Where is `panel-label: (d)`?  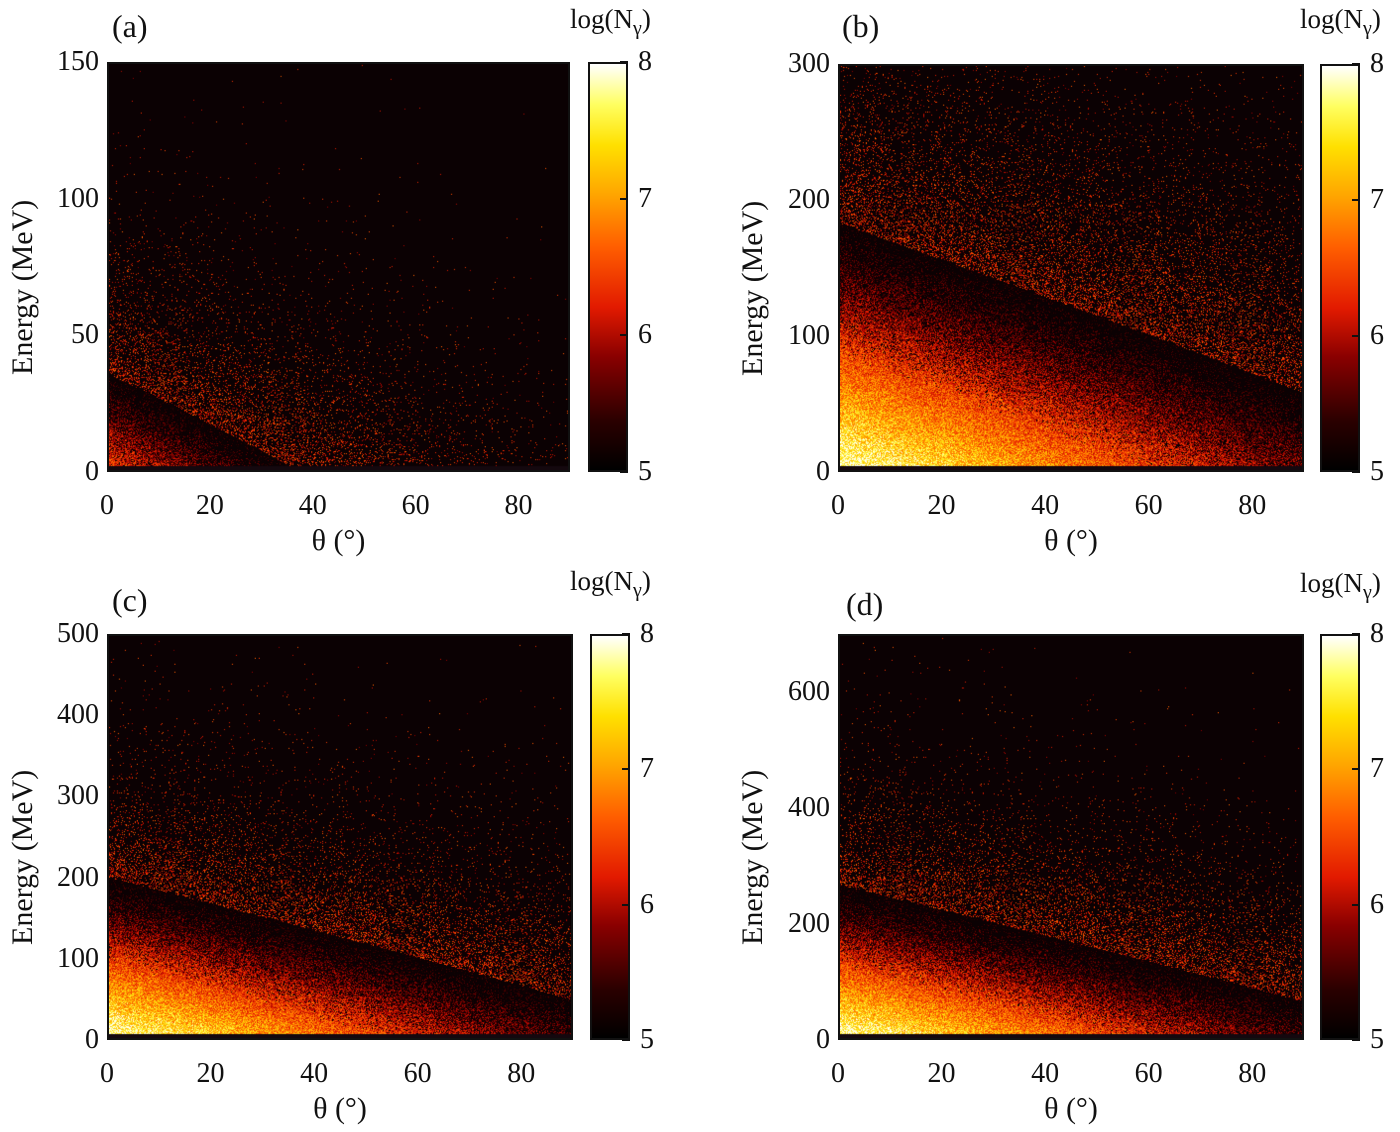
panel-label: (d) is located at coordinates (865, 604).